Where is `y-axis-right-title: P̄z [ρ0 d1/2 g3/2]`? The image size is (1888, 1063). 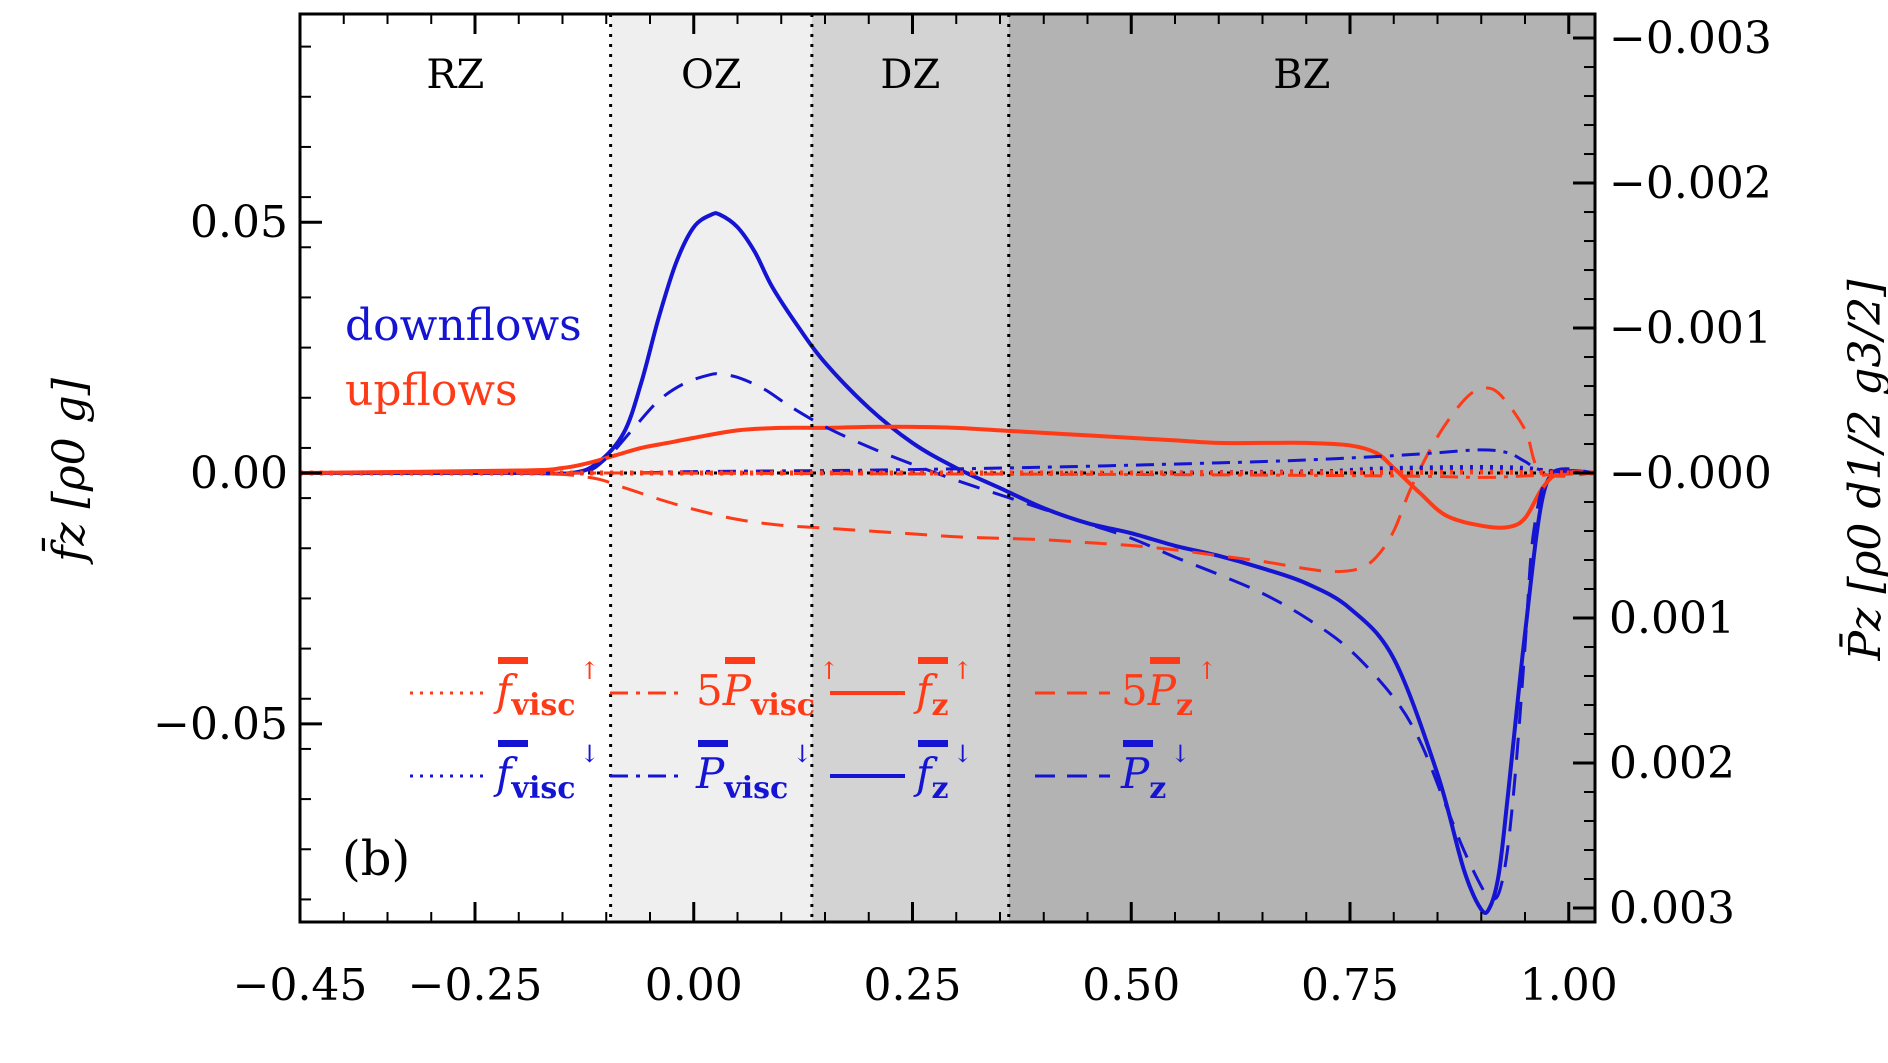 y-axis-right-title: P̄z [ρ0 d1/2 g3/2] is located at coordinates (1863, 470).